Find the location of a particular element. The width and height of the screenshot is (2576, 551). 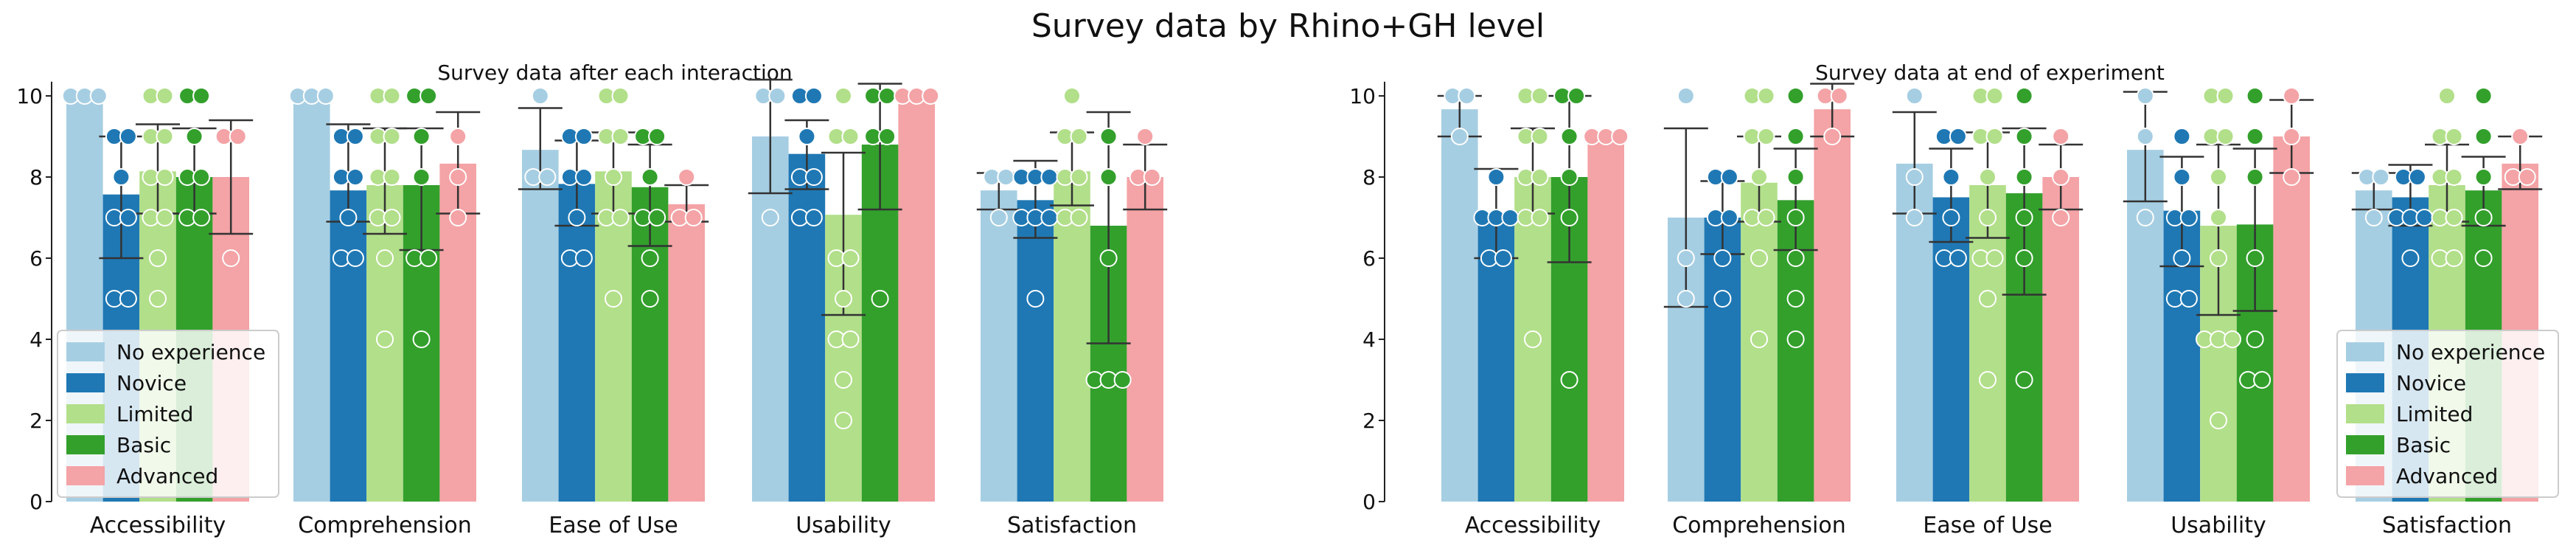

category-label: Usability is located at coordinates (2219, 525).